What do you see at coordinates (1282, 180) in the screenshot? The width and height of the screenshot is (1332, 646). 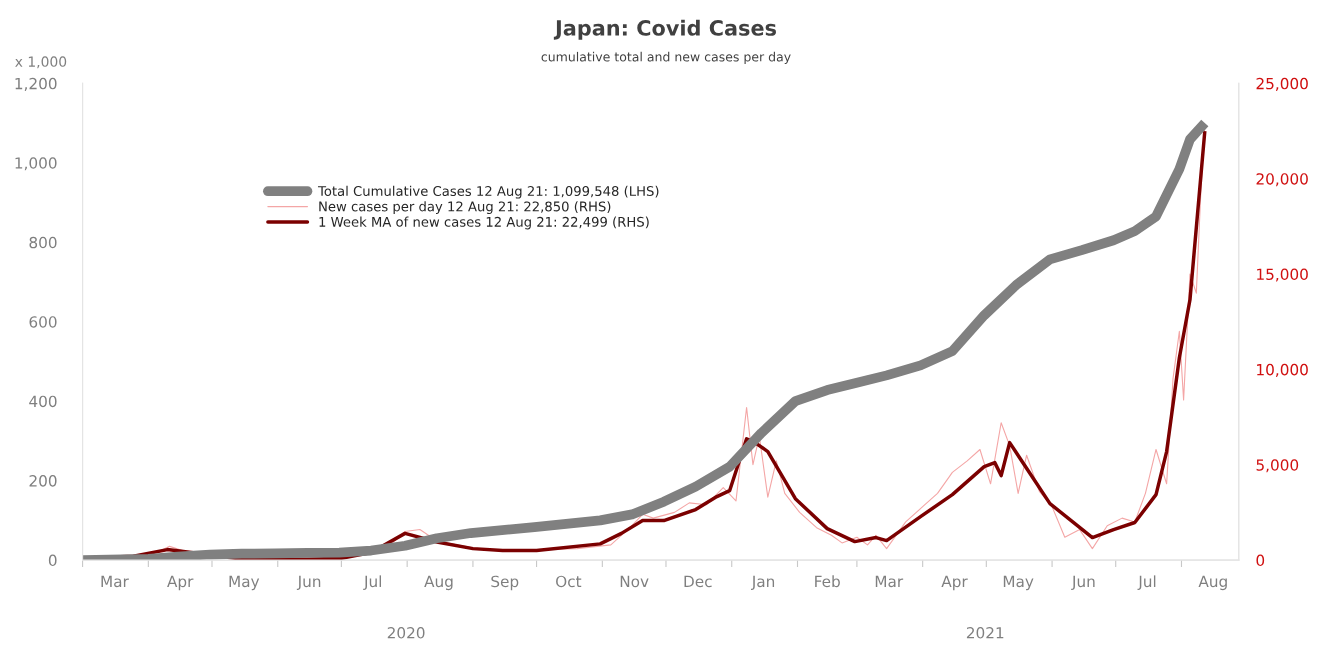 I see `y2-tick-label: 20,000` at bounding box center [1282, 180].